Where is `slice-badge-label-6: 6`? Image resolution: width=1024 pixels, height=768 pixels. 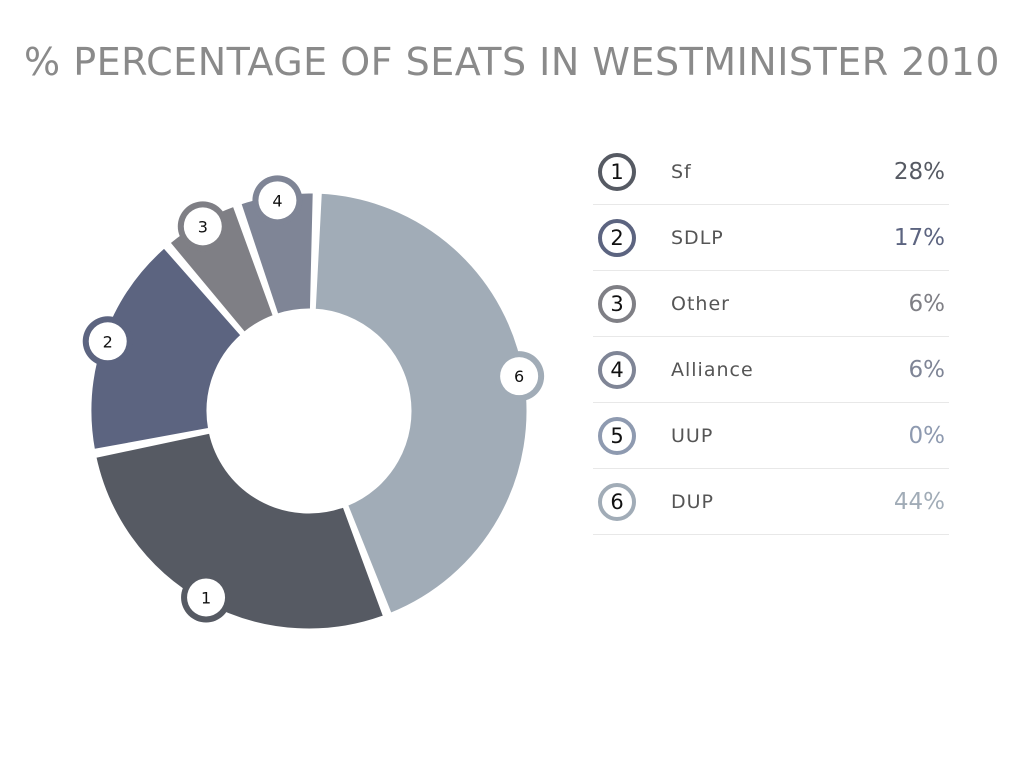 slice-badge-label-6: 6 is located at coordinates (519, 376).